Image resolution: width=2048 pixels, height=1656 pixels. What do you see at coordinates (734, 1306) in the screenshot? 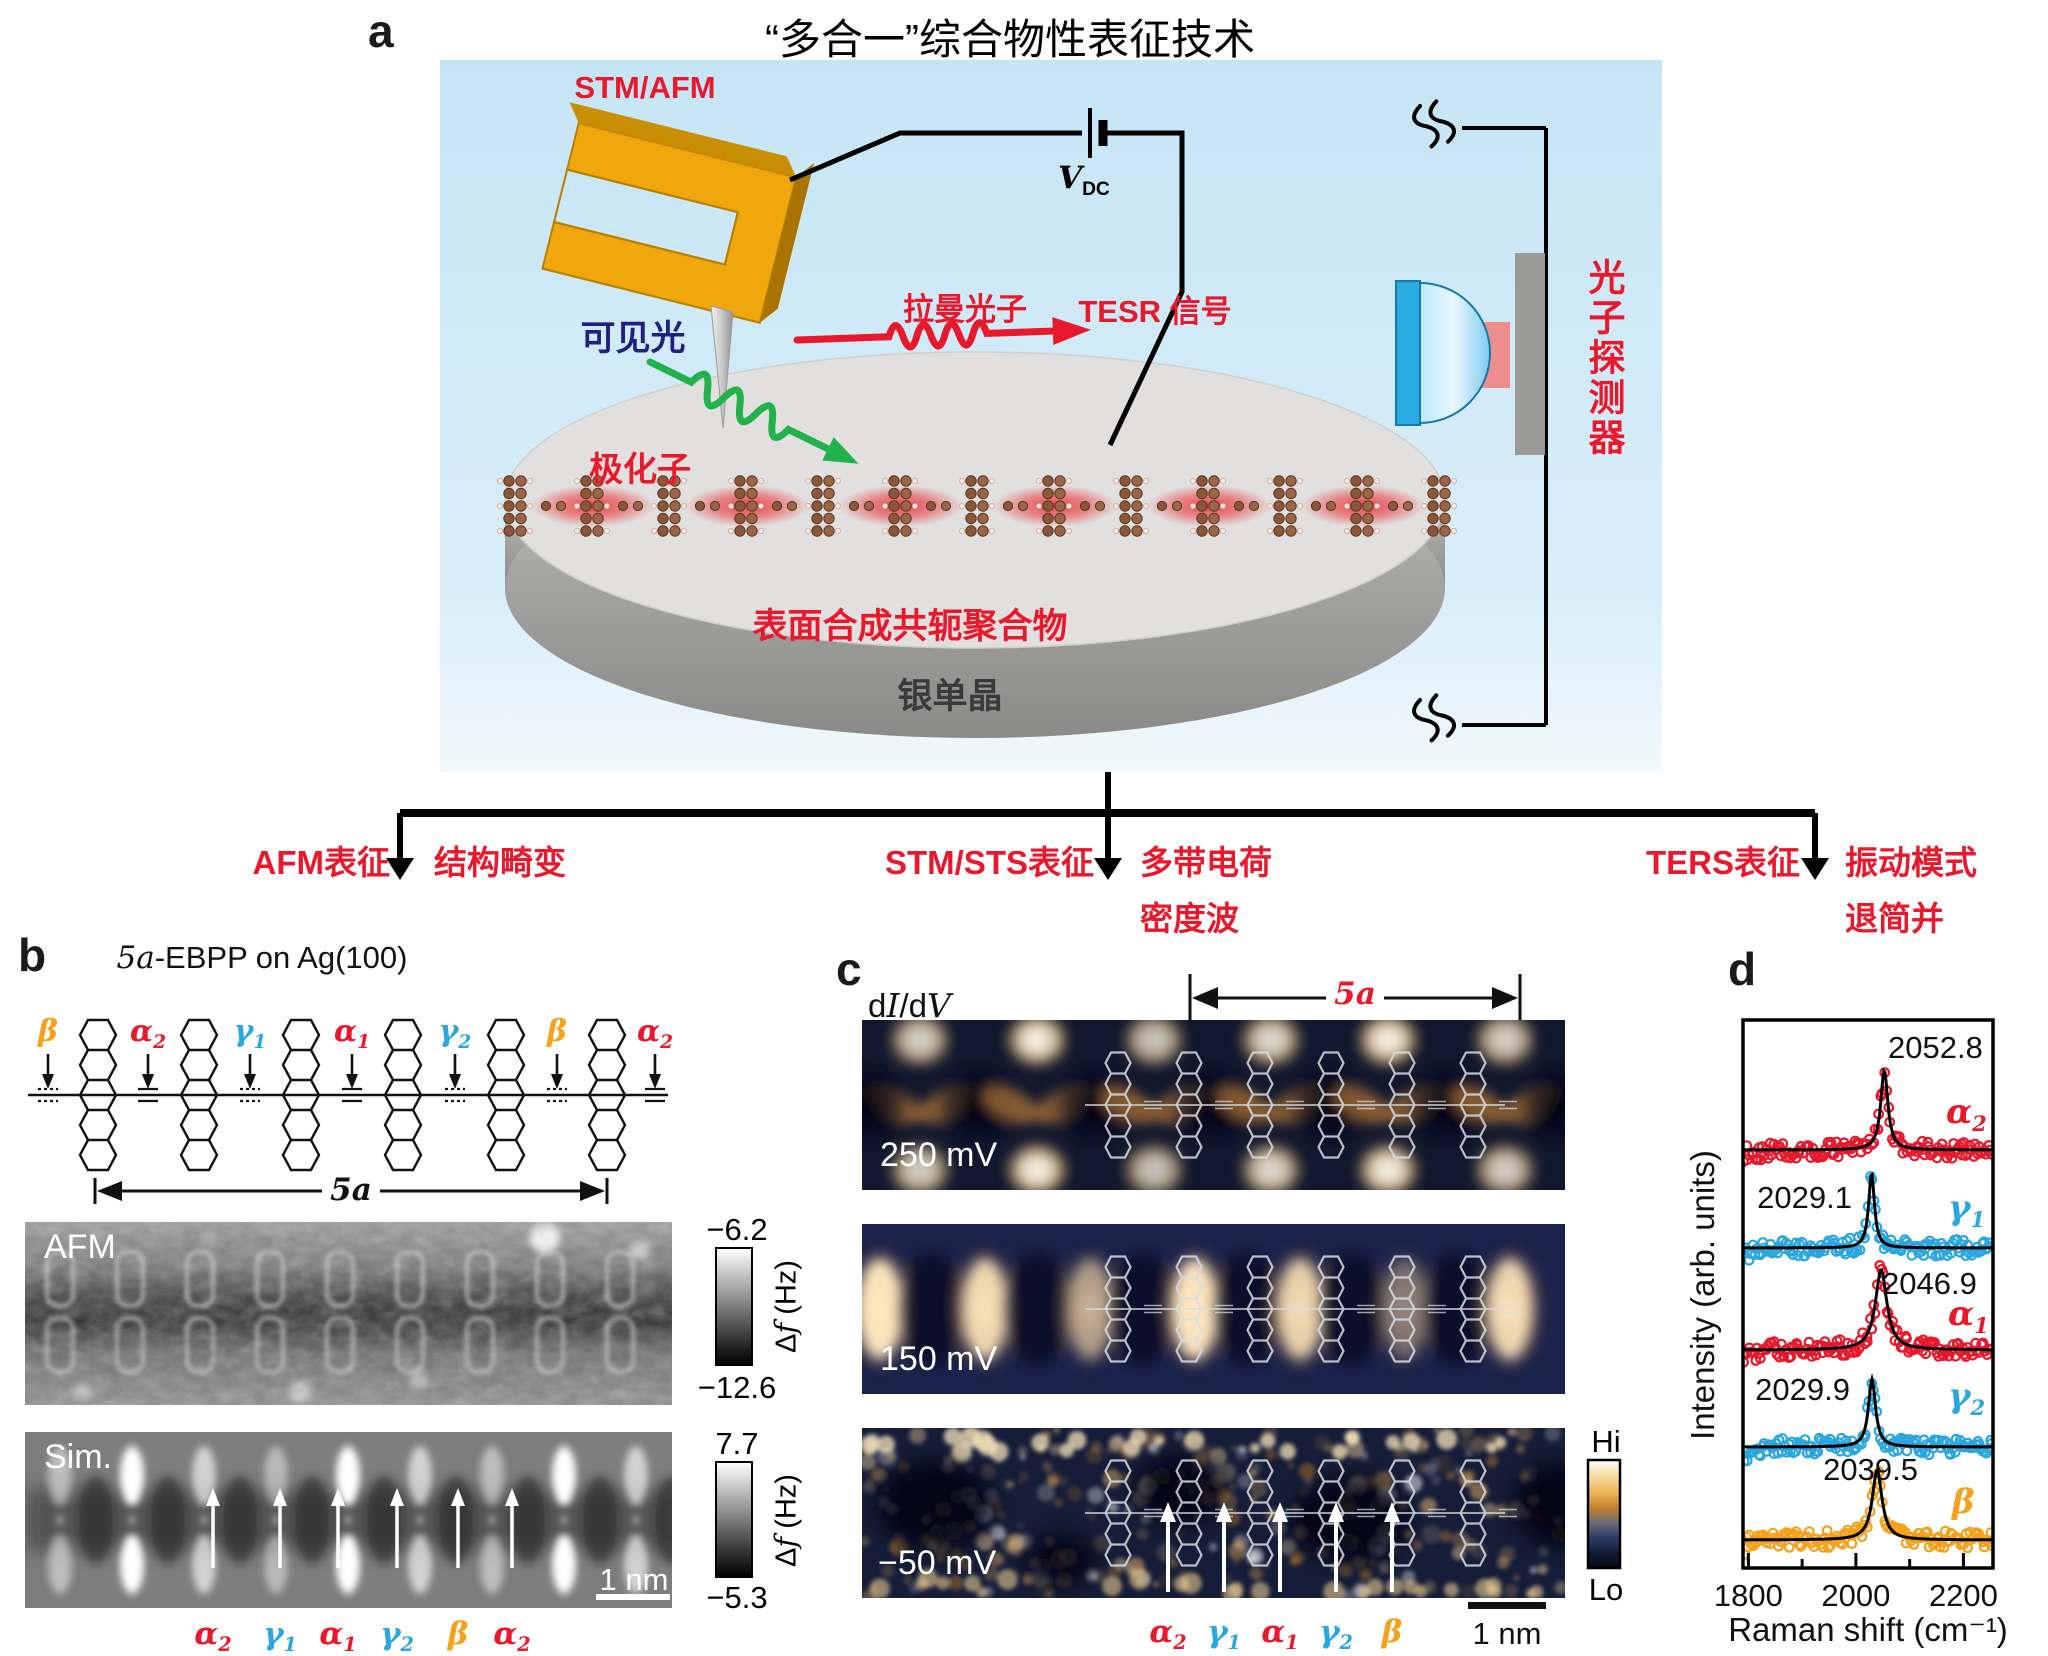
I see `afm-colorbar` at bounding box center [734, 1306].